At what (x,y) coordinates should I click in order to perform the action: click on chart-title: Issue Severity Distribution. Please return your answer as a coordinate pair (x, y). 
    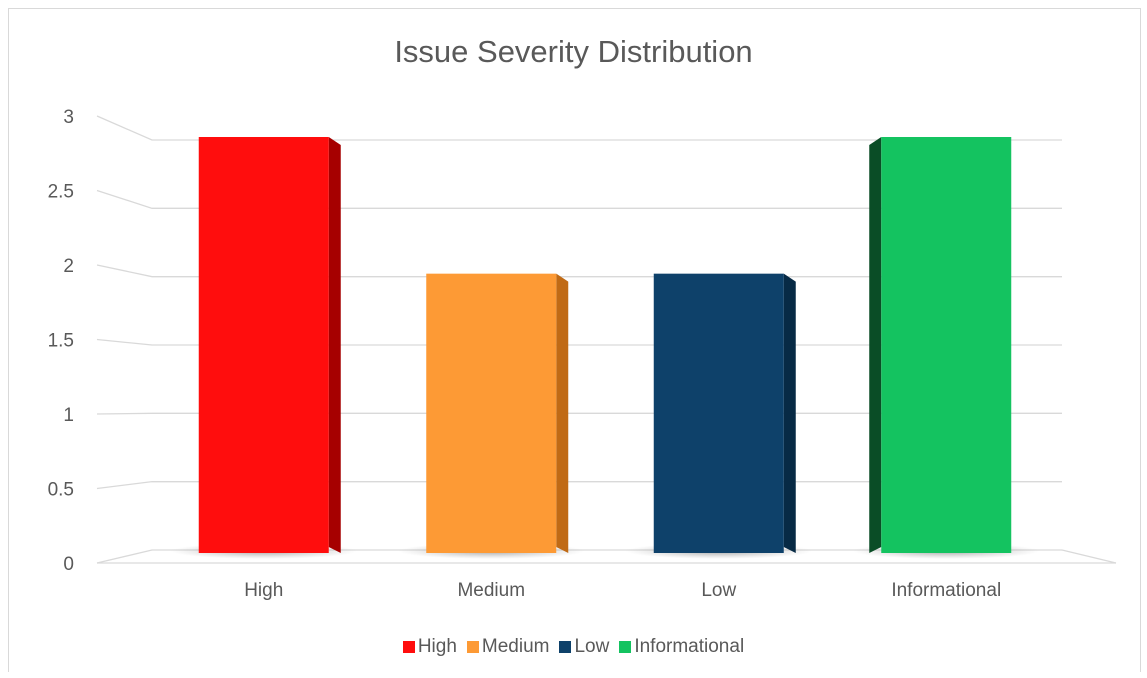
    Looking at the image, I should click on (573, 51).